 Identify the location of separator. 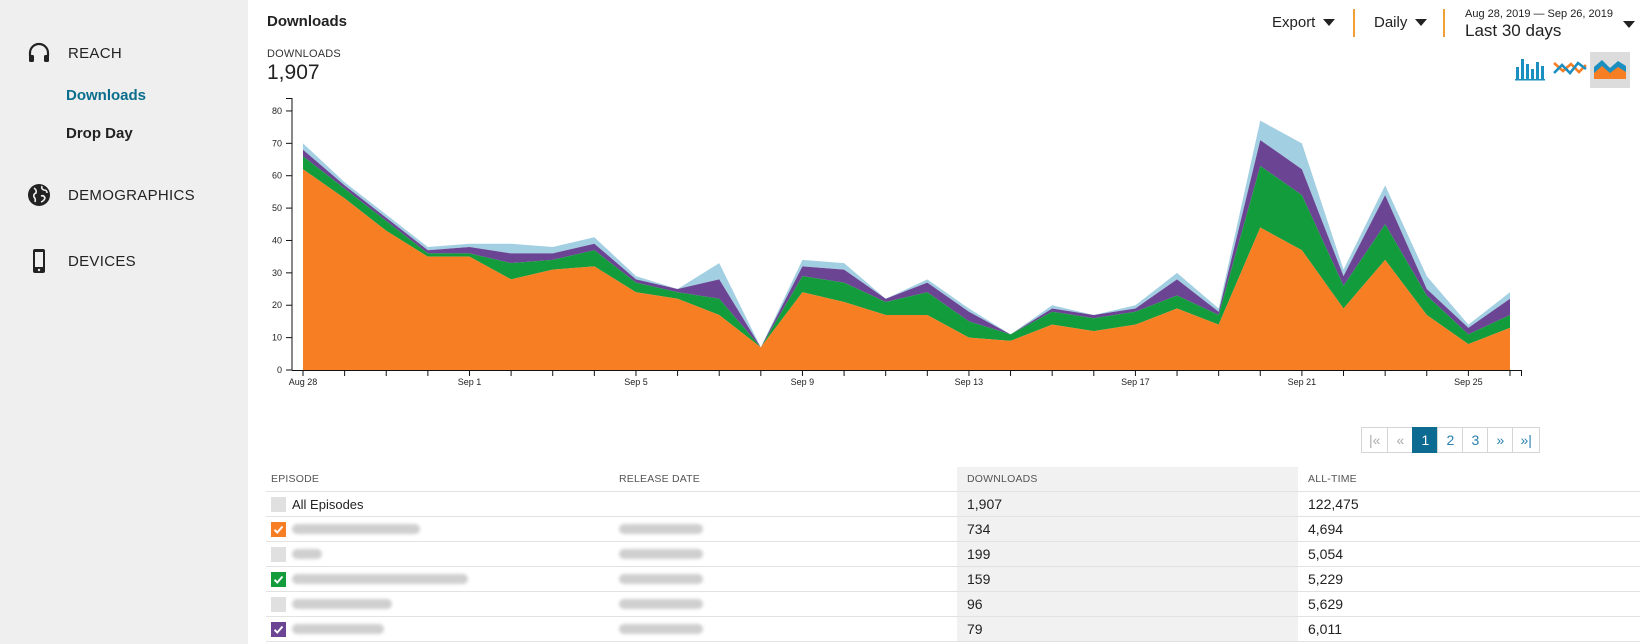
(1444, 23).